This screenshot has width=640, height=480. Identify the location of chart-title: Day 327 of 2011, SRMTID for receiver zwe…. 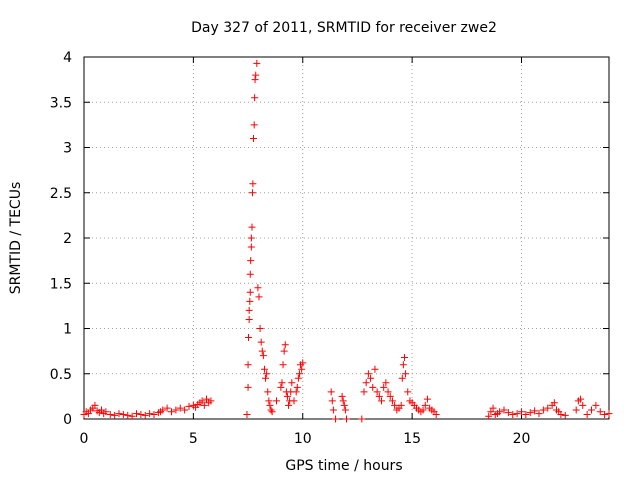
(344, 28).